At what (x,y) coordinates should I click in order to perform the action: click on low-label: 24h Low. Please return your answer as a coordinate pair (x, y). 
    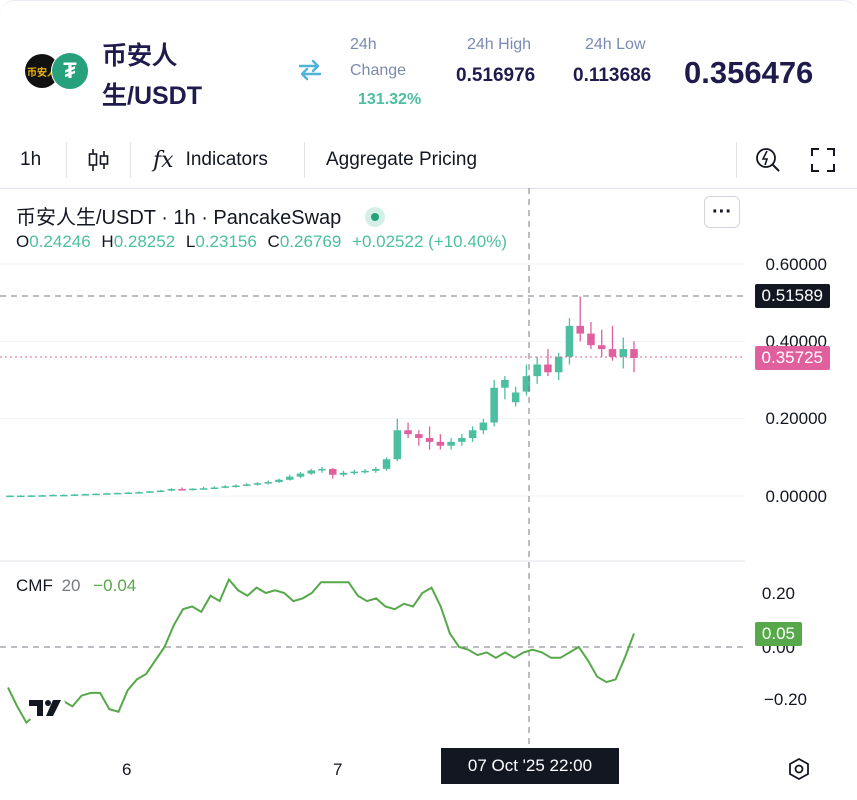
    Looking at the image, I should click on (615, 44).